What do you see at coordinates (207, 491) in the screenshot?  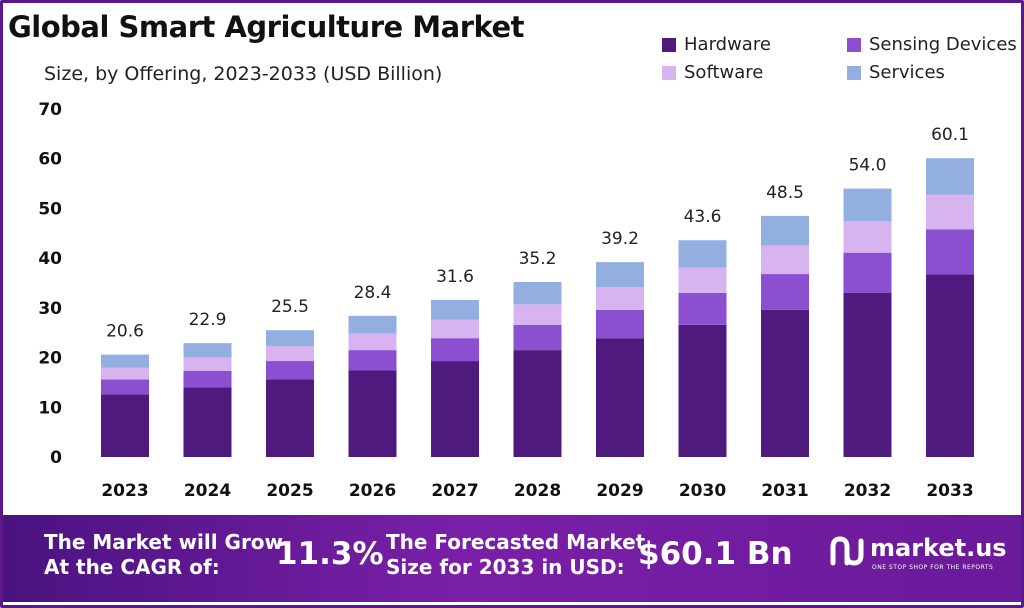 I see `x-tick-label: 2024` at bounding box center [207, 491].